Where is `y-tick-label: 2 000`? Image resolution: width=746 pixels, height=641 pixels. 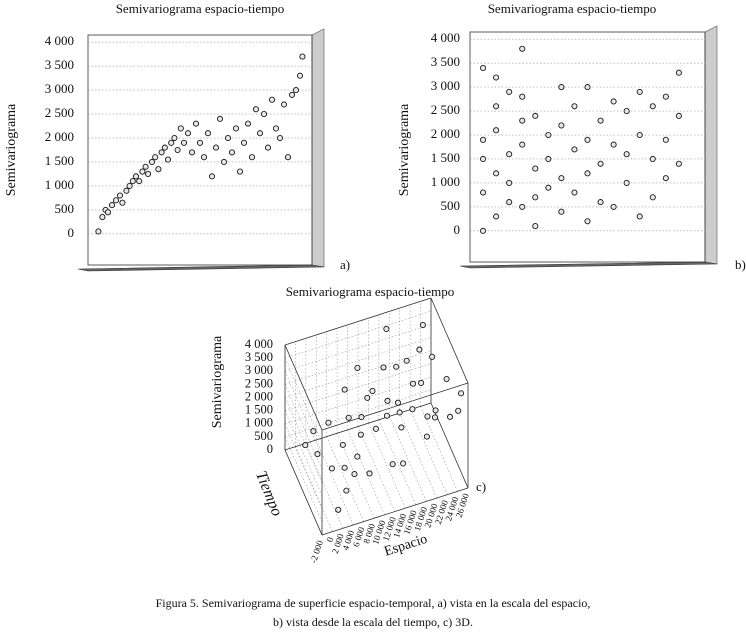
y-tick-label: 2 000 is located at coordinates (59, 136).